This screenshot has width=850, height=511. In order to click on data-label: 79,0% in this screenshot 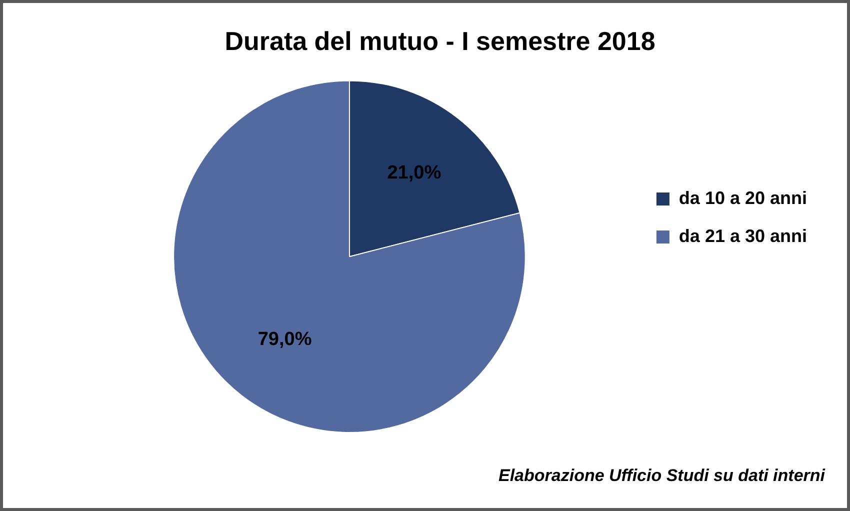, I will do `click(285, 339)`.